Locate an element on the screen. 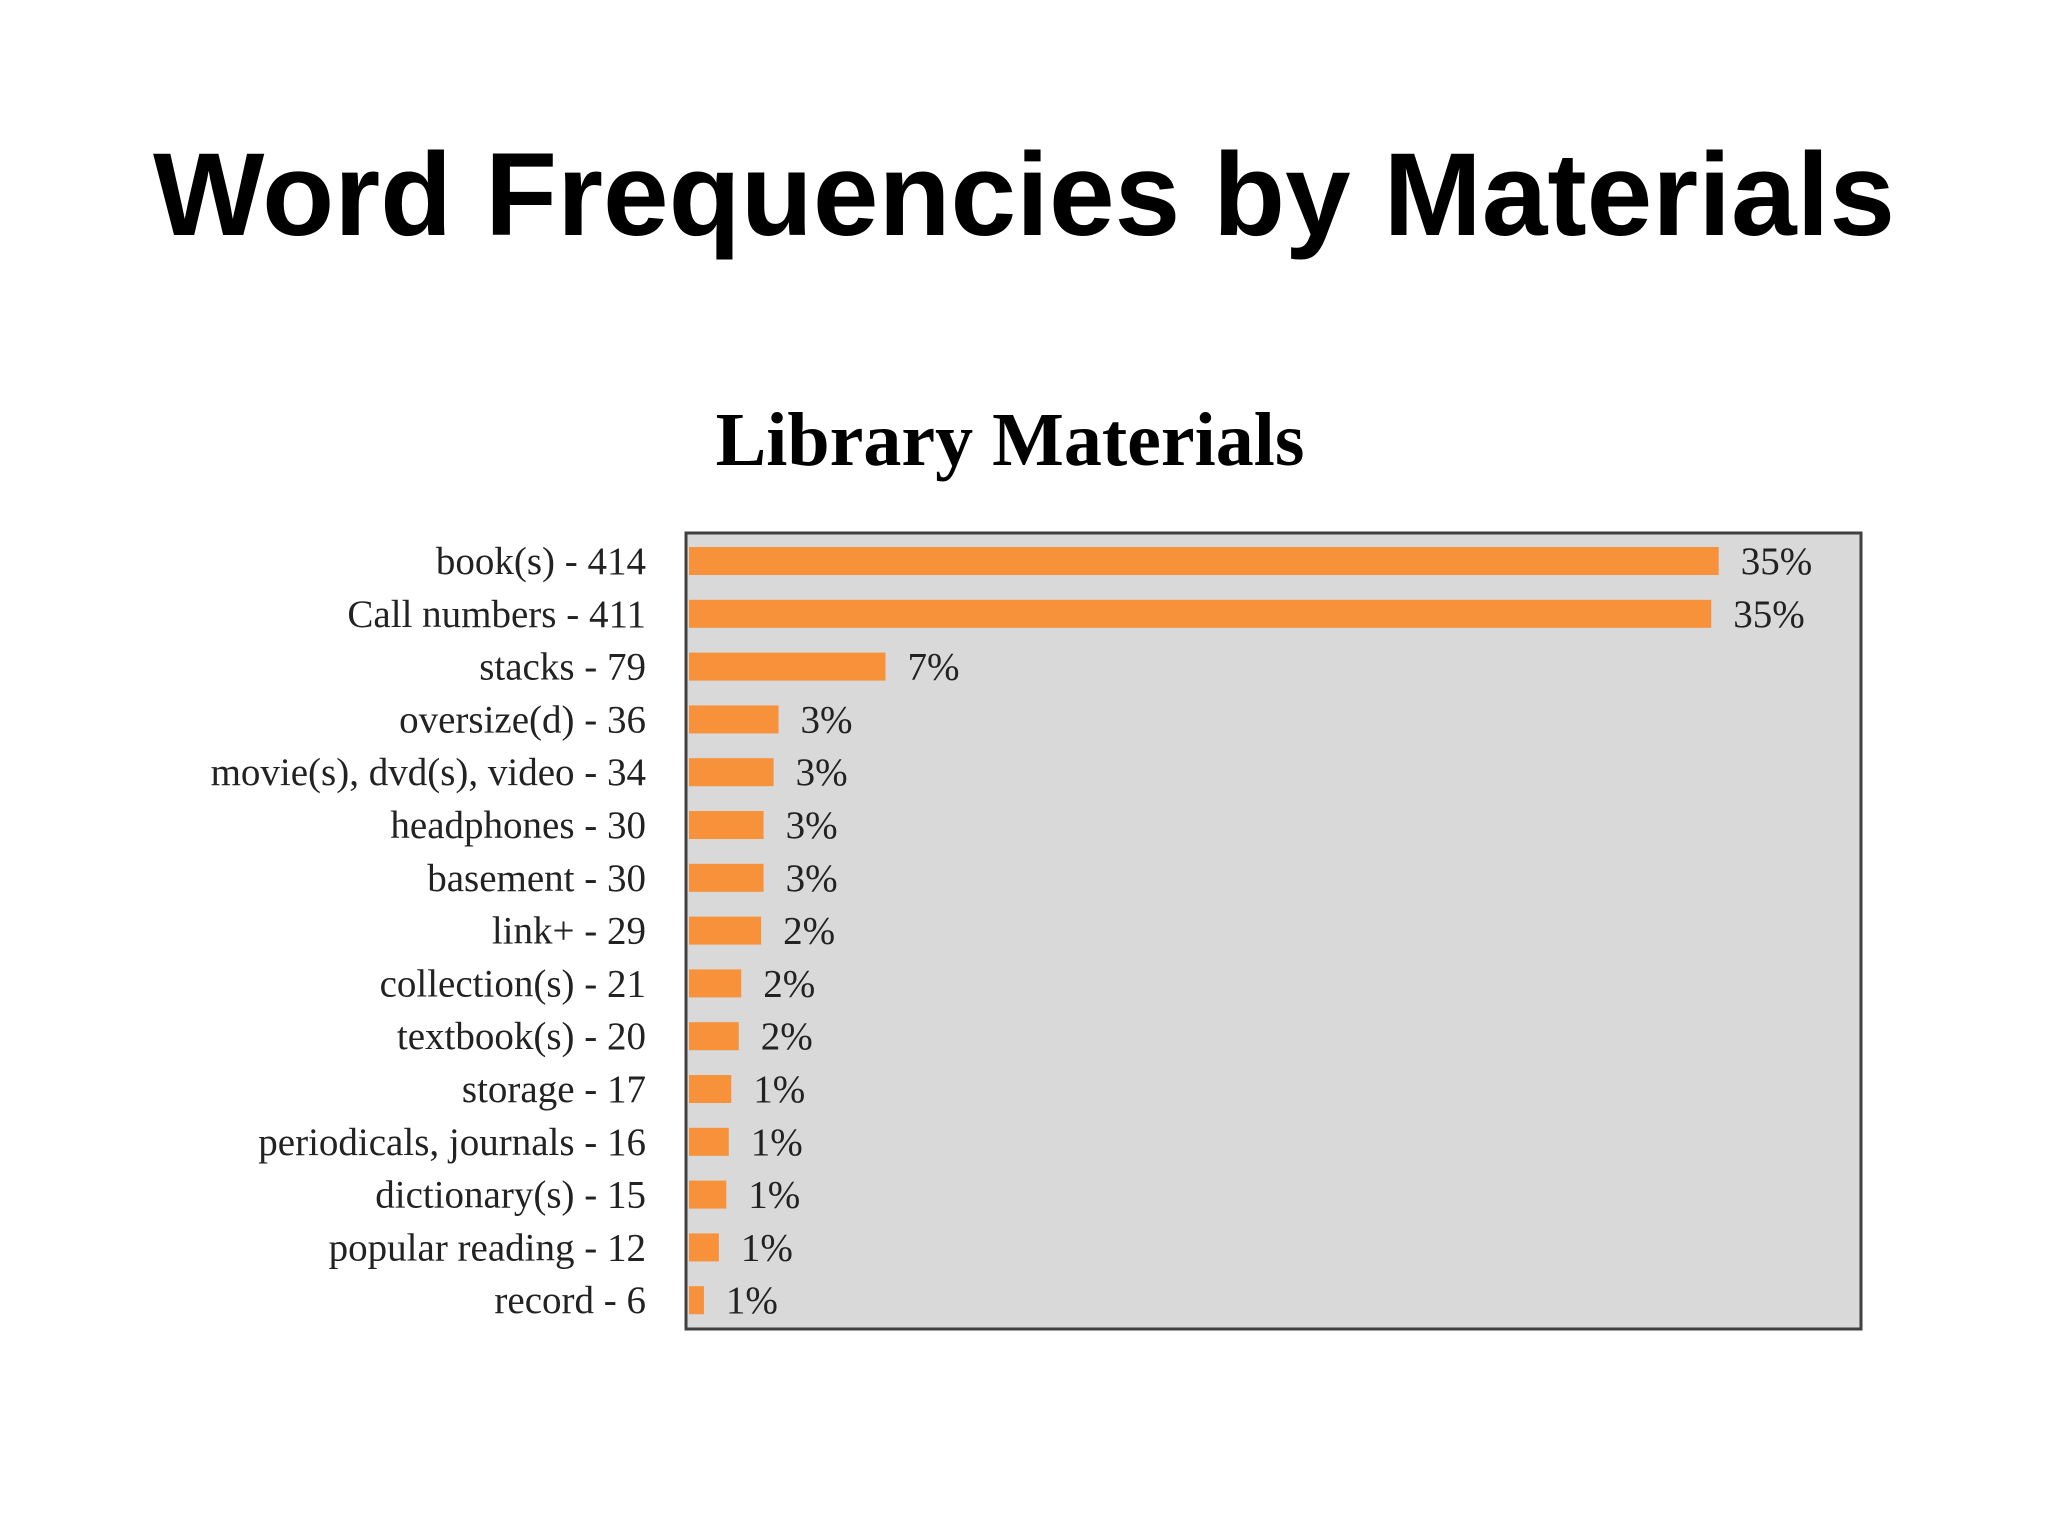 Image resolution: width=2048 pixels, height=1536 pixels. data-label: 7% is located at coordinates (933, 667).